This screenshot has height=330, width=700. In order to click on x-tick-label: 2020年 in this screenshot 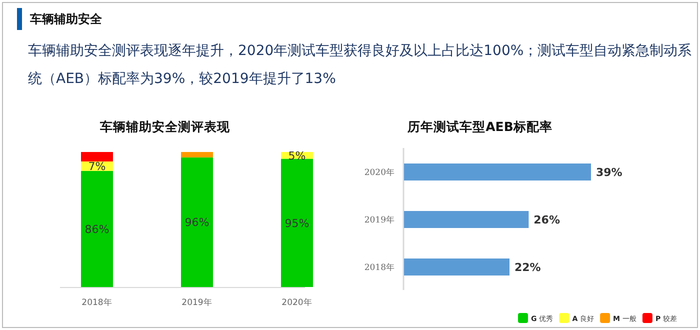, I will do `click(297, 302)`.